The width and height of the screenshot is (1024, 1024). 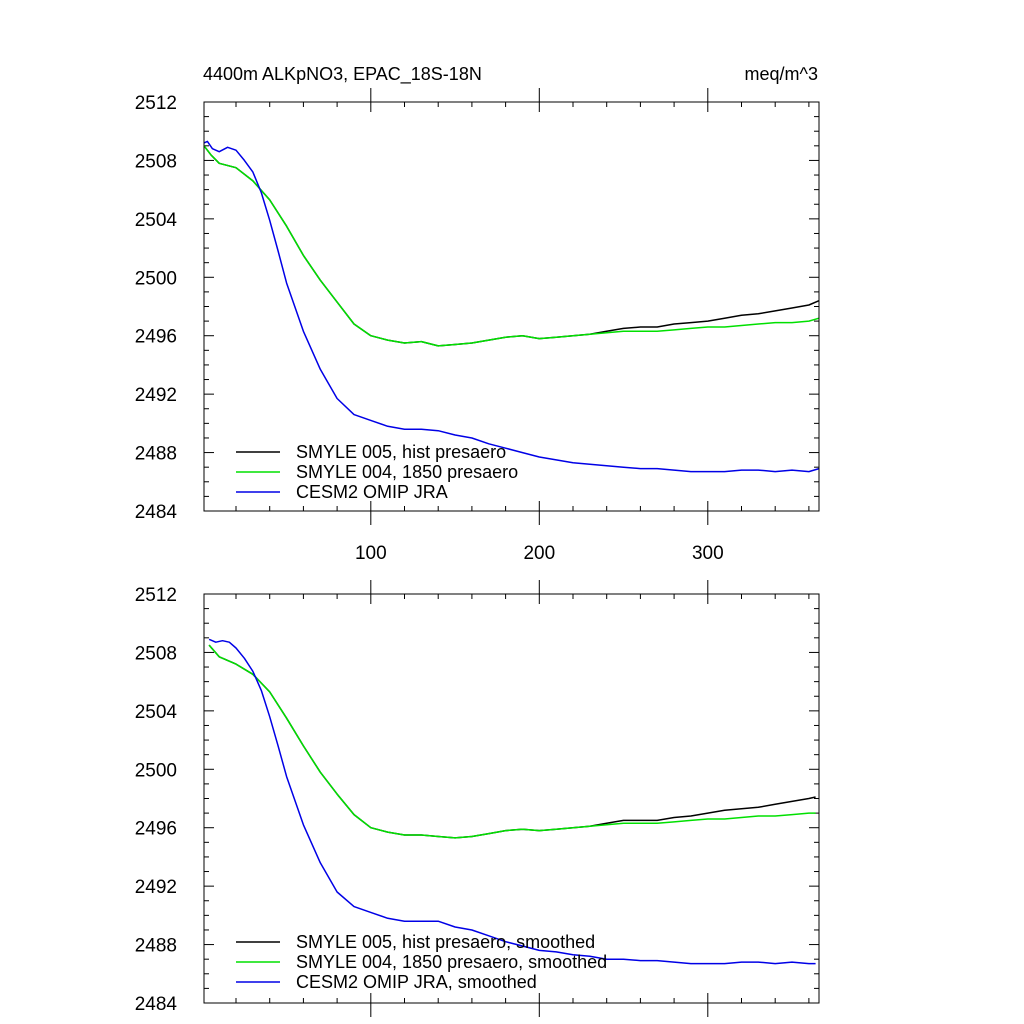 What do you see at coordinates (156, 337) in the screenshot?
I see `top-y-tick-label: 2496` at bounding box center [156, 337].